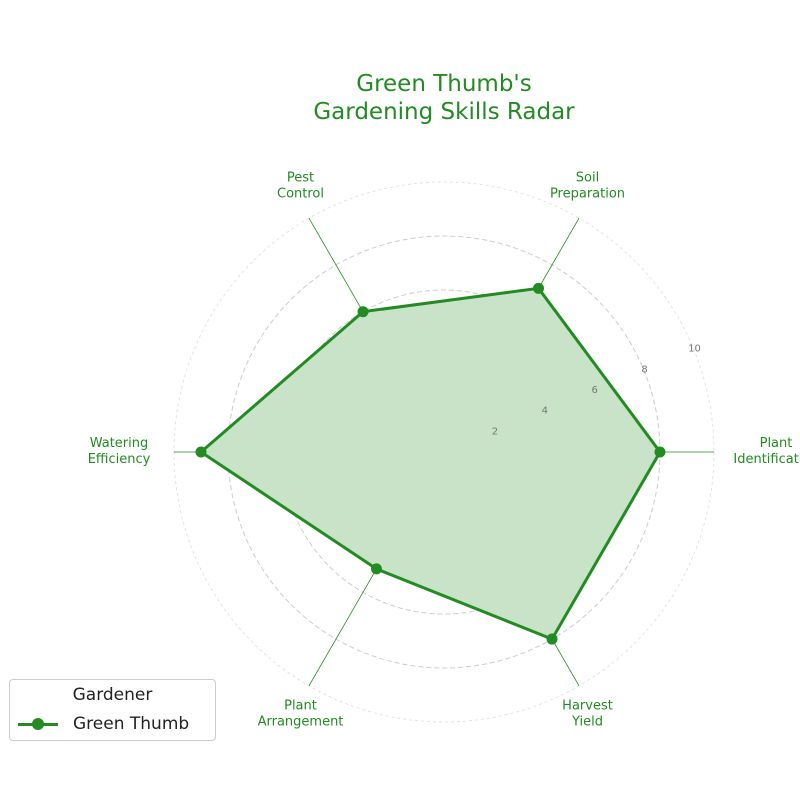 The image size is (800, 800). I want to click on legend-entry: Green Thumb, so click(102, 724).